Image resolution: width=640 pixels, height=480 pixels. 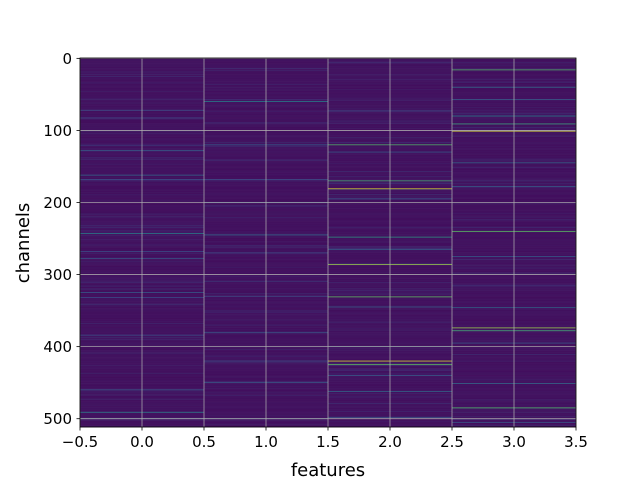 I want to click on x-axis-ticks: −0.5 0.0 0.5 1.0 1.5 2.0 2.5 3.0 3.5, so click(x=325, y=439).